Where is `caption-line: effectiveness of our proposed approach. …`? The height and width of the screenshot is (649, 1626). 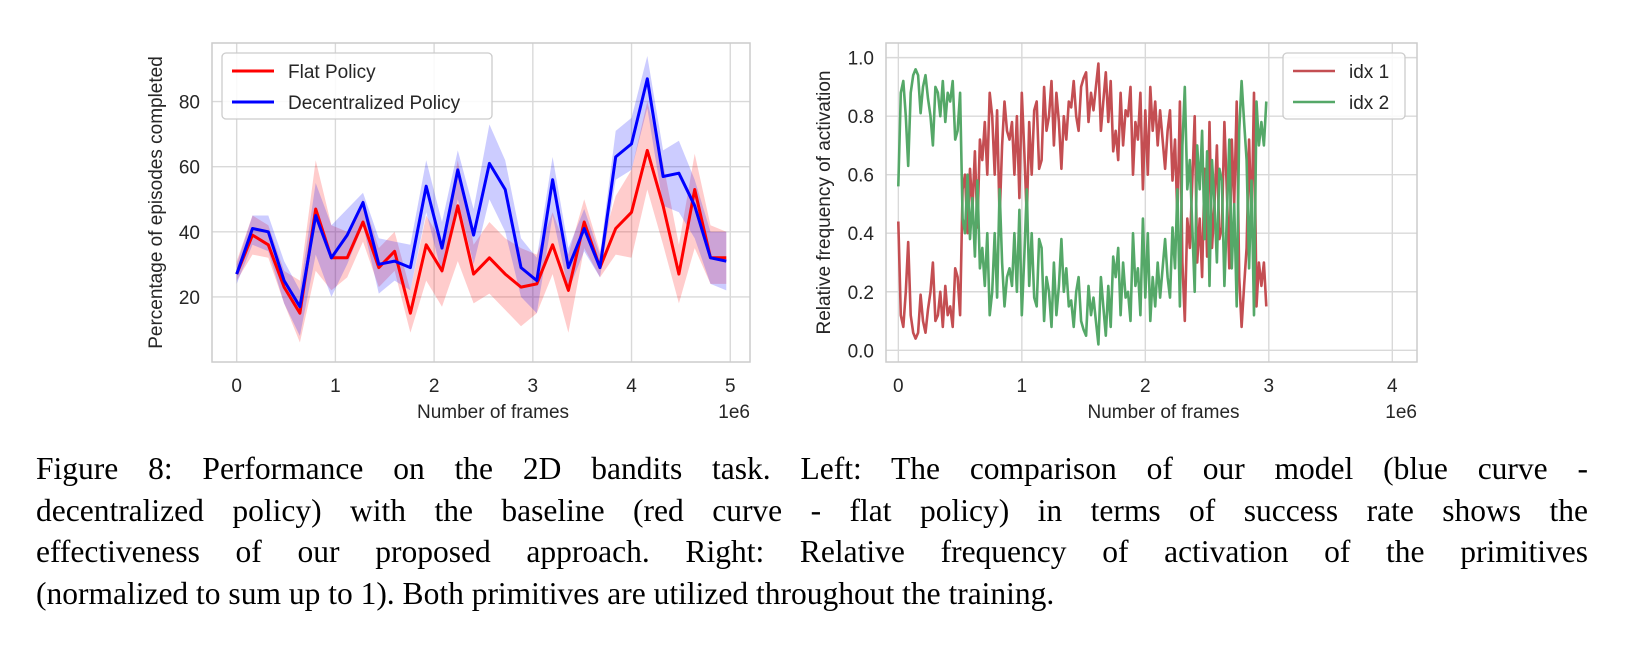 caption-line: effectiveness of our proposed approach. … is located at coordinates (812, 551).